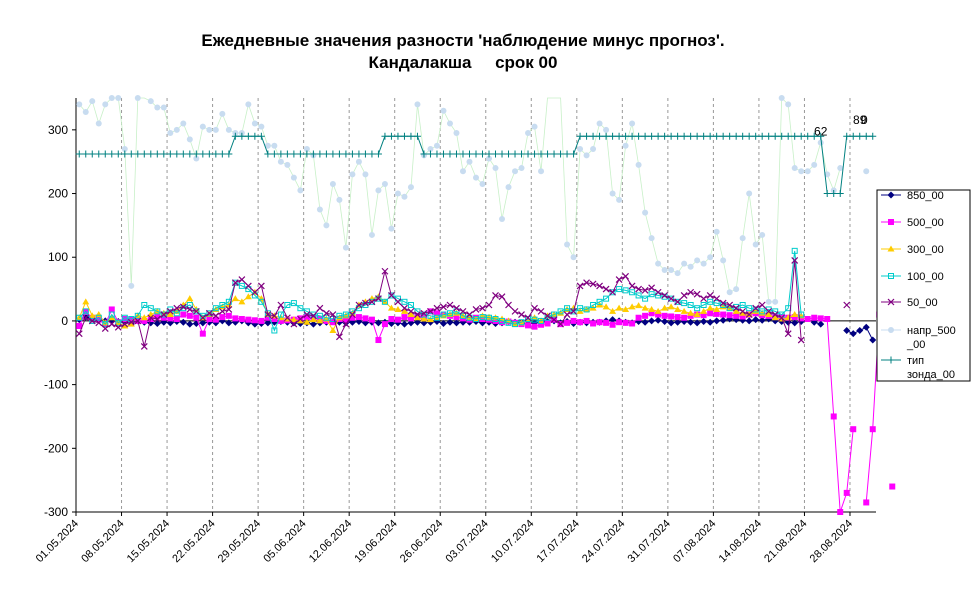 This screenshot has height=604, width=976. What do you see at coordinates (58, 257) in the screenshot?
I see `y-tick-label: 100` at bounding box center [58, 257].